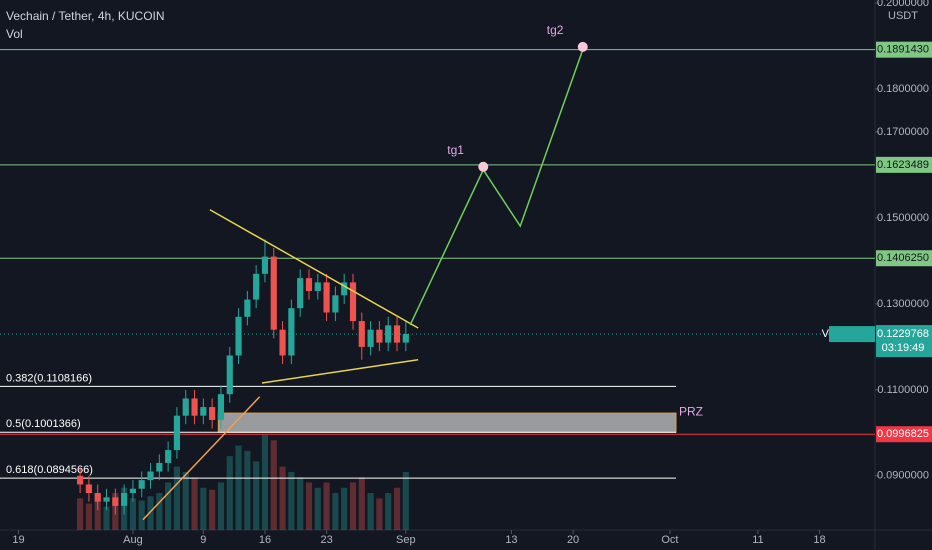 Image resolution: width=932 pixels, height=550 pixels. I want to click on y-tick-label: 0.2000000, so click(903, 4).